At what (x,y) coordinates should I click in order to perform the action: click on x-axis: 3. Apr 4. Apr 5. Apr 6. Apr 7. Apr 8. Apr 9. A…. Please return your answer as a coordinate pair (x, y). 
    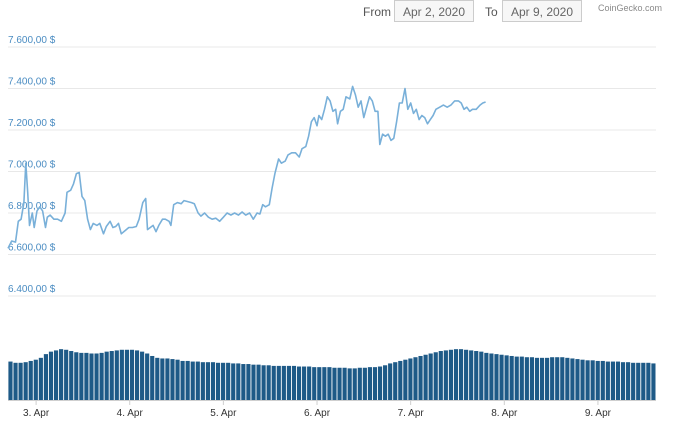
    Looking at the image, I should click on (332, 409).